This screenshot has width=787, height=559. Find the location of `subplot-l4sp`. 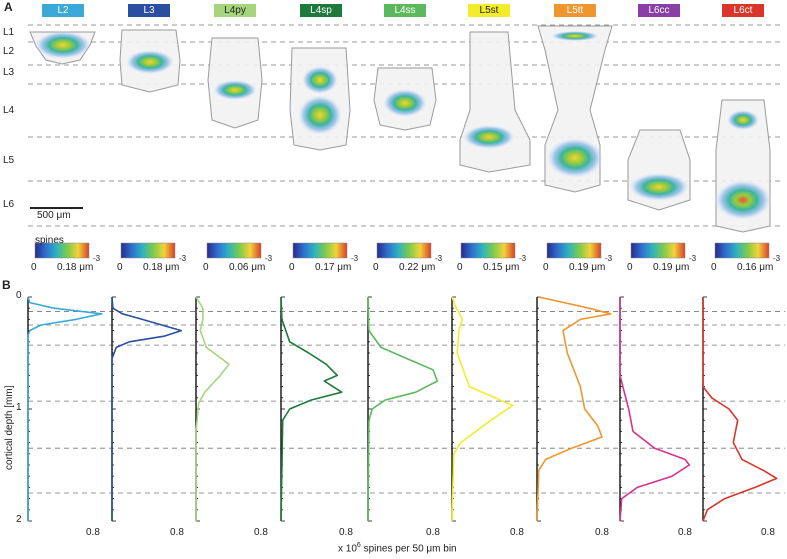

subplot-l4sp is located at coordinates (311, 409).